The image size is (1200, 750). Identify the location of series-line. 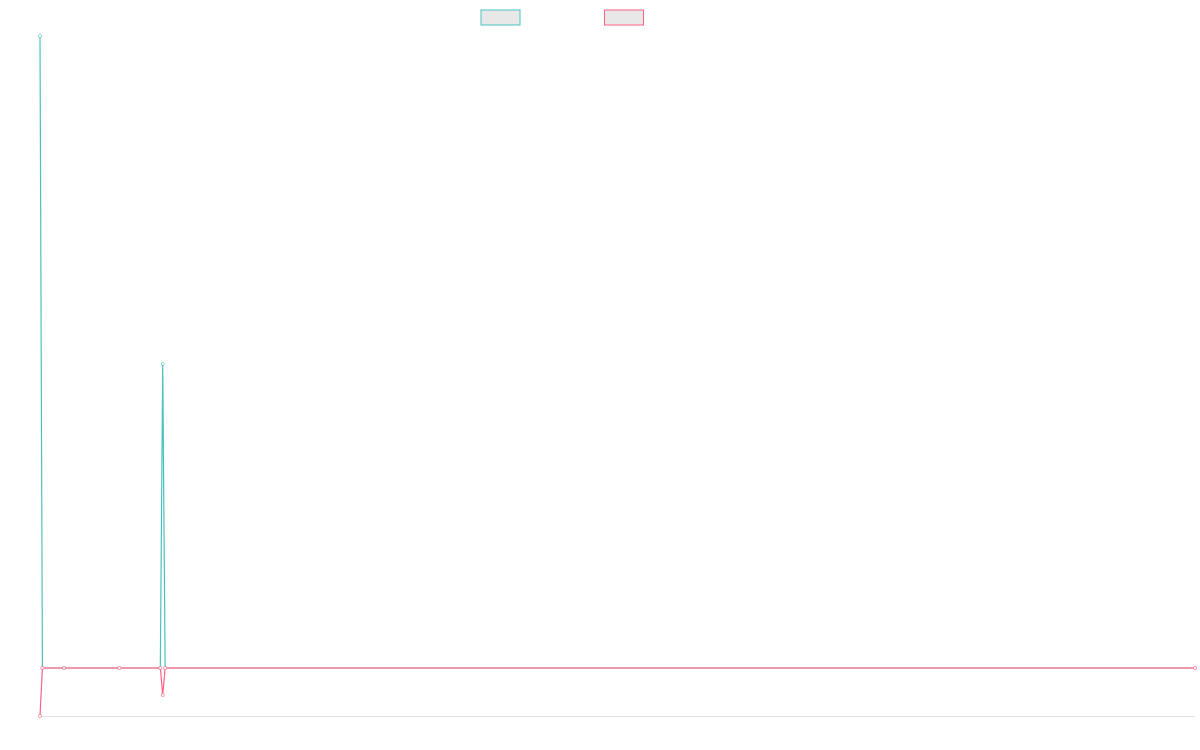
(617, 692).